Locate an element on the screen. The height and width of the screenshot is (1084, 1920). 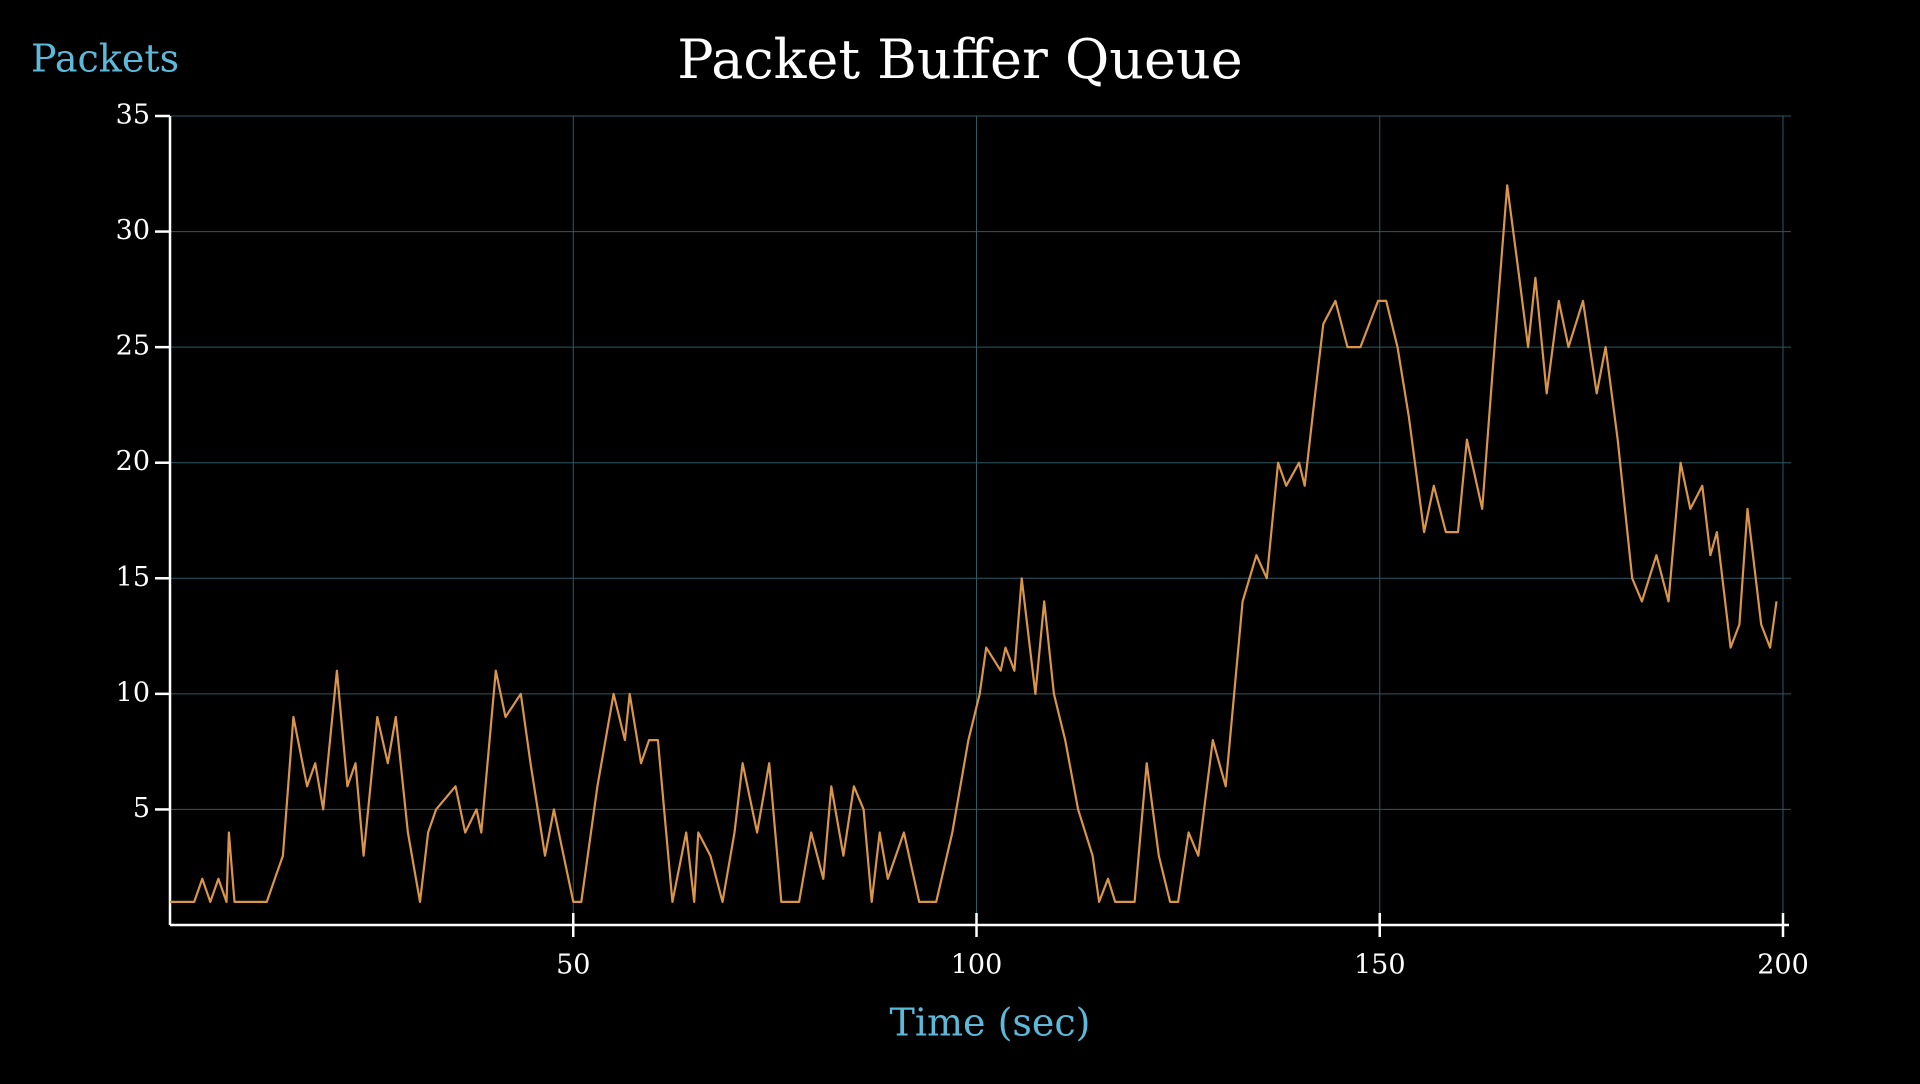
y-tick-label: 30 is located at coordinates (133, 230).